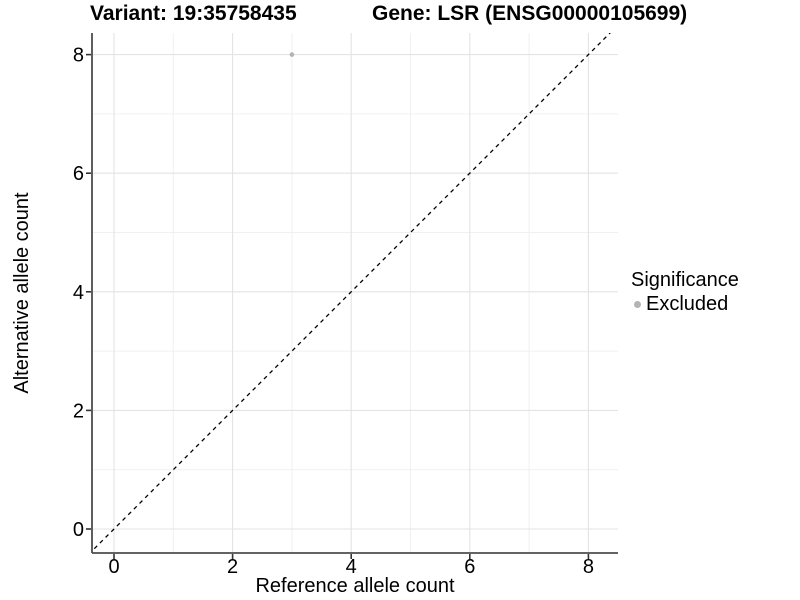  I want to click on legend-item-excluded: Excluded, so click(685, 304).